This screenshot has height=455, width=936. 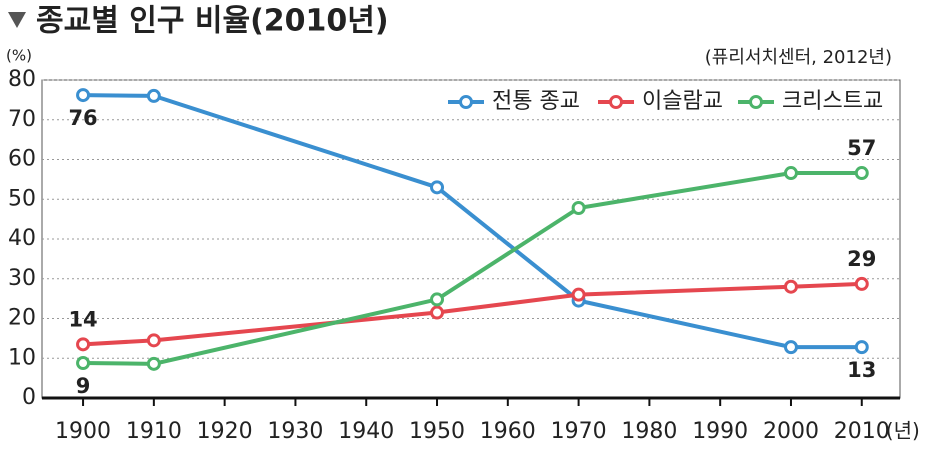 What do you see at coordinates (212, 21) in the screenshot?
I see `chart-title: 종교별 인구 비율(2010년)` at bounding box center [212, 21].